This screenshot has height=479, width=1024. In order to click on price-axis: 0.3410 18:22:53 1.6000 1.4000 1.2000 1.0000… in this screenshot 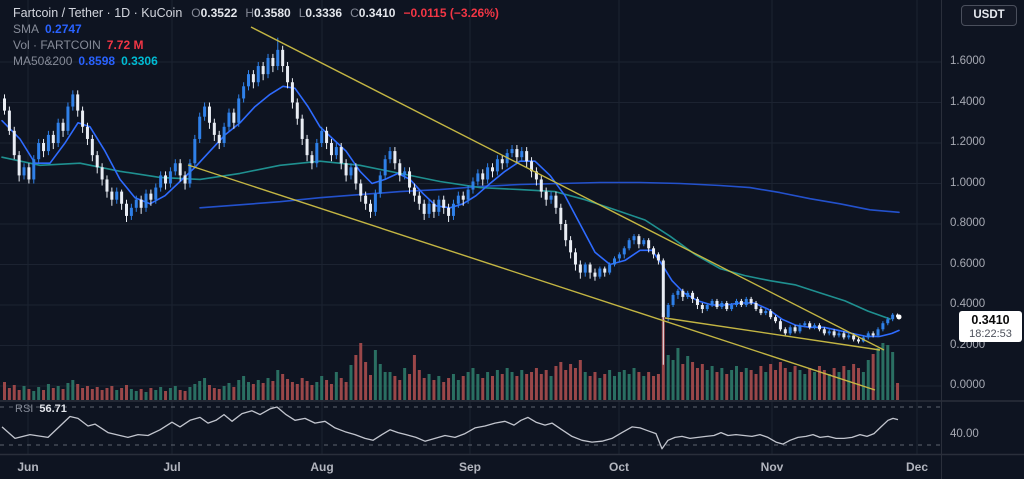, I will do `click(983, 239)`.